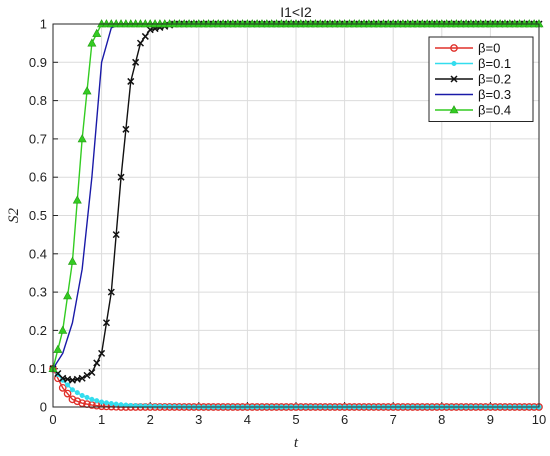 The image size is (550, 456). What do you see at coordinates (38, 292) in the screenshot?
I see `y-tick-label: 0.3` at bounding box center [38, 292].